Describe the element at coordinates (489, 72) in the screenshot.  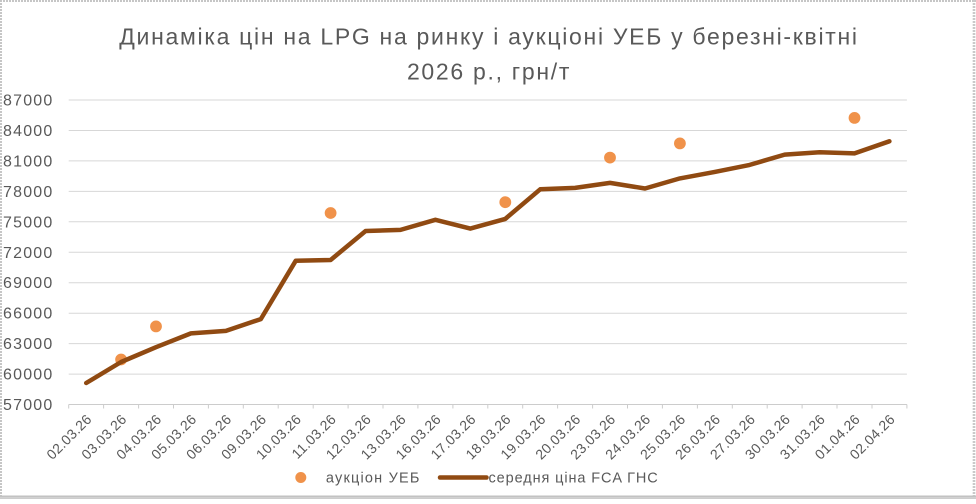
I see `svg-text: 2026 р., грн/т` at that location.